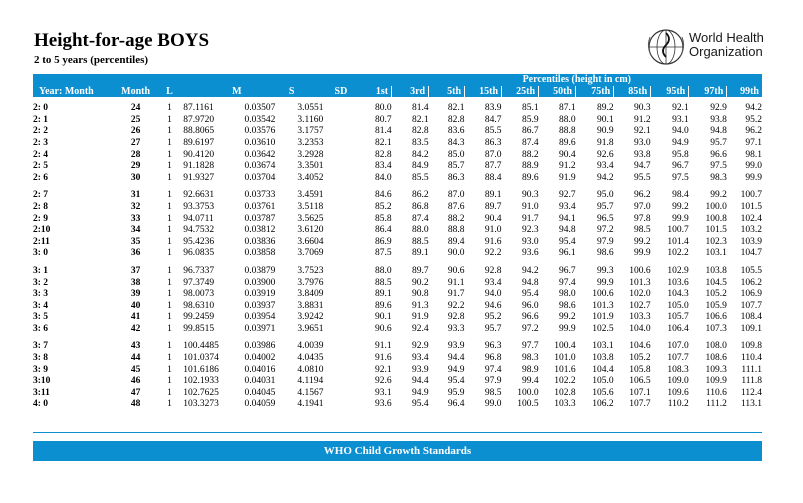 This screenshot has width=803, height=503. What do you see at coordinates (456, 381) in the screenshot?
I see `table-cell: 95.4` at bounding box center [456, 381].